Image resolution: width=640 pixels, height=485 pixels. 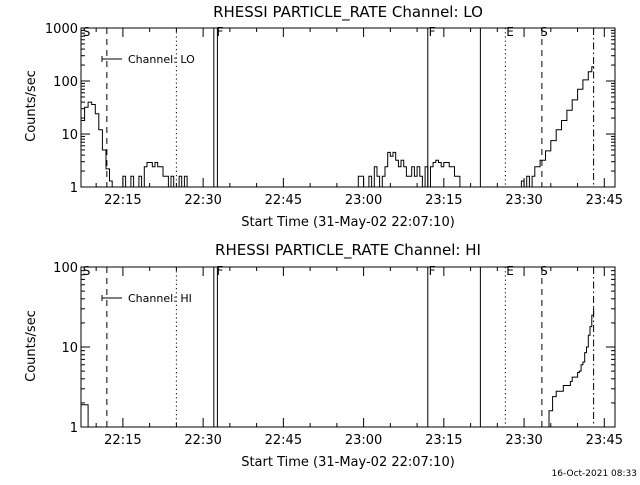 What do you see at coordinates (31, 346) in the screenshot?
I see `y-axis-label-hi: Counts/sec` at bounding box center [31, 346].